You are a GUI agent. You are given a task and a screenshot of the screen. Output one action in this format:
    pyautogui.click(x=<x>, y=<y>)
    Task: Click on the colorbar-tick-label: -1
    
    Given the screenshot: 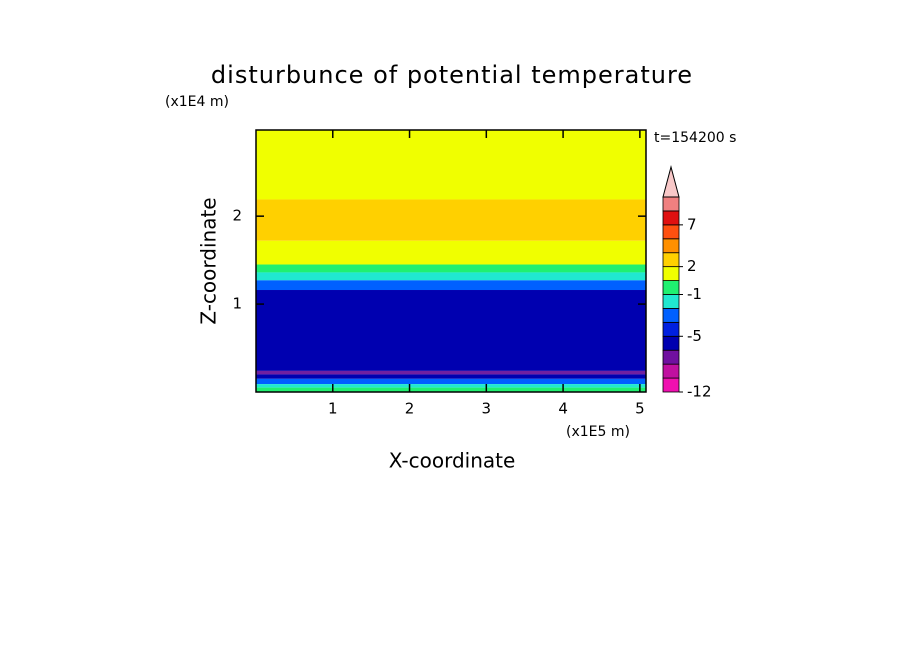 What is the action you would take?
    pyautogui.click(x=694, y=294)
    